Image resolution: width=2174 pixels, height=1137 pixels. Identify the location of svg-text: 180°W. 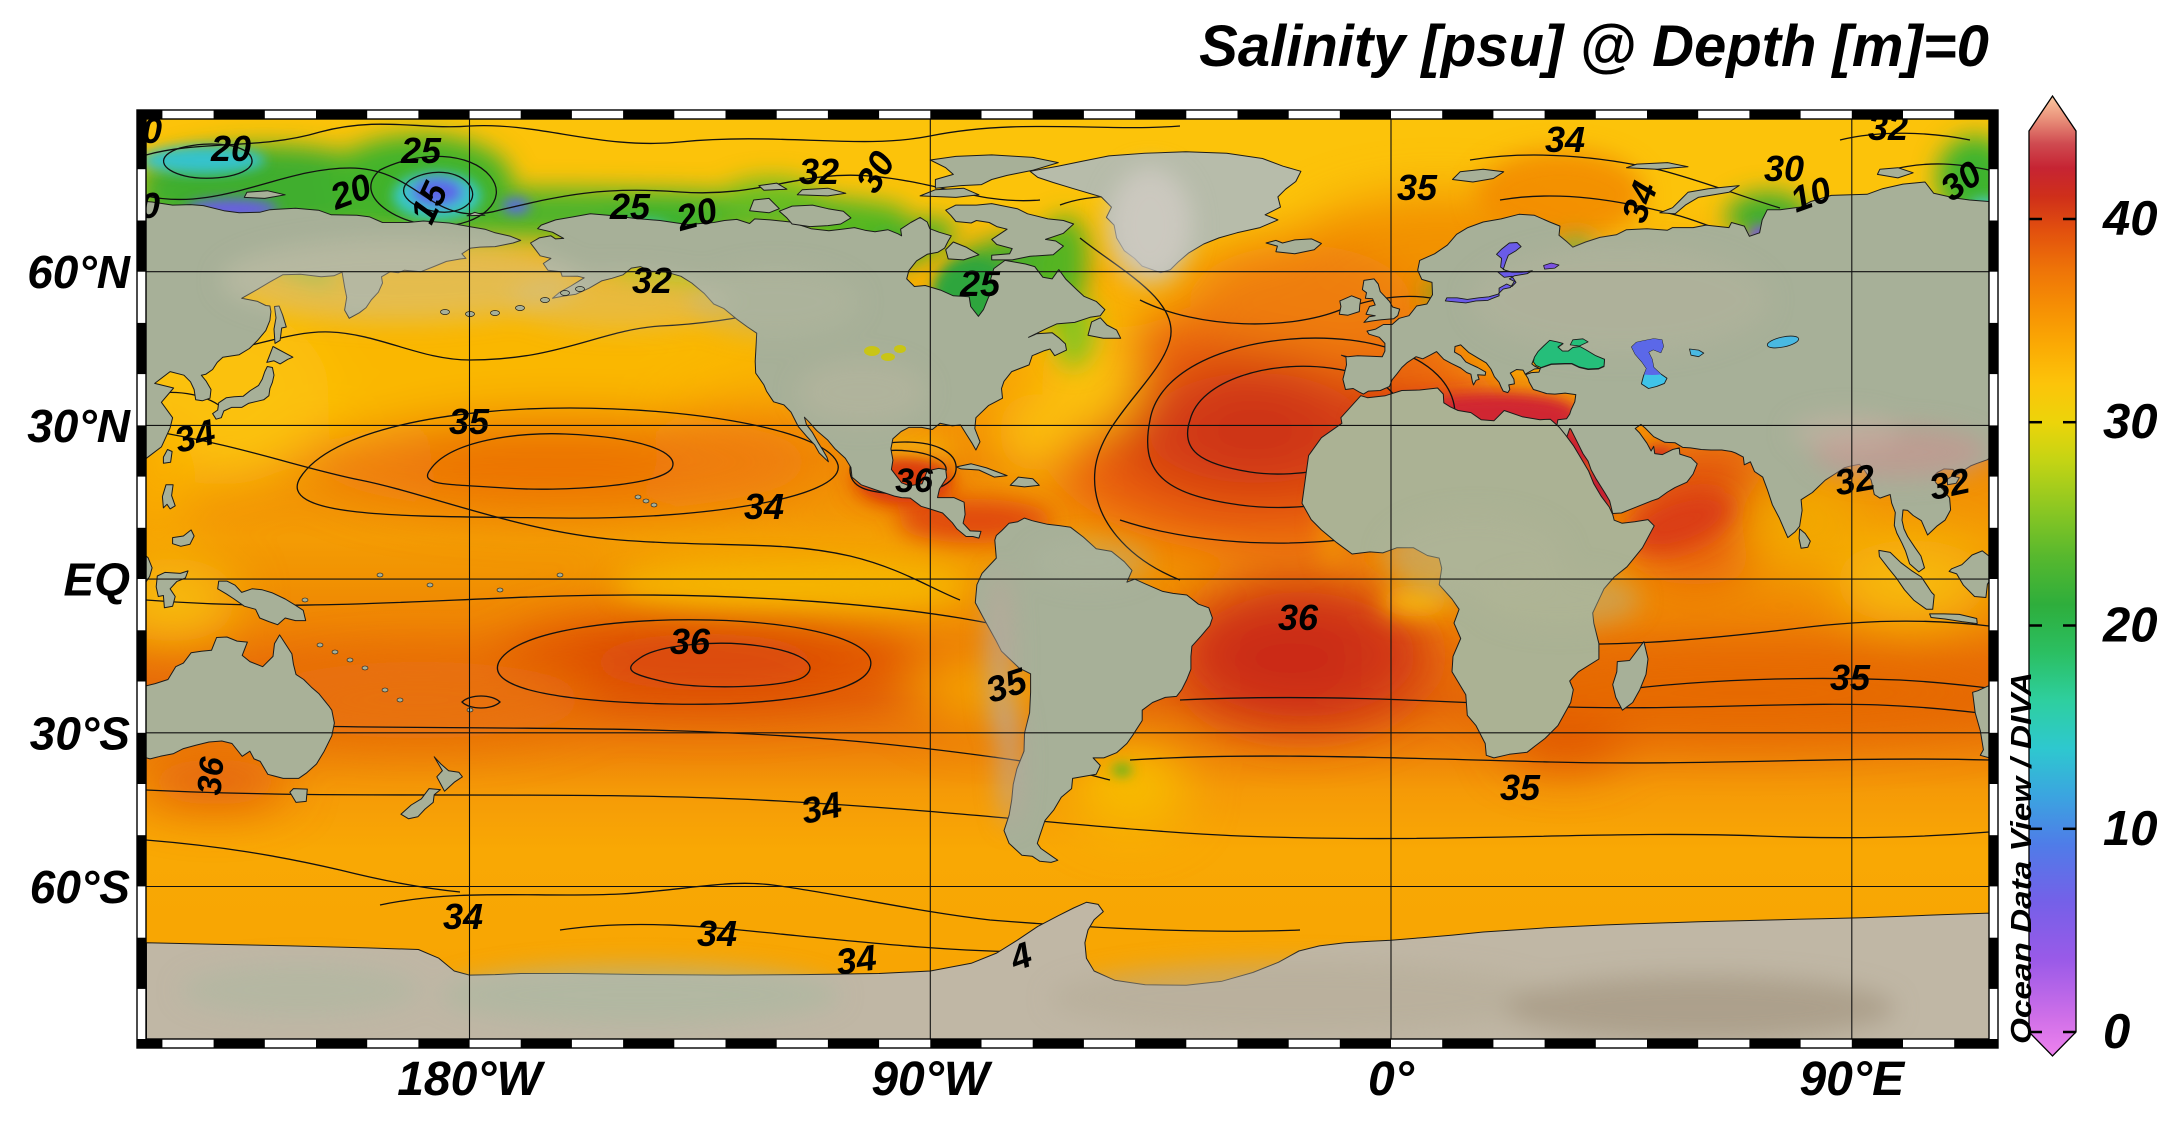
(471, 1079).